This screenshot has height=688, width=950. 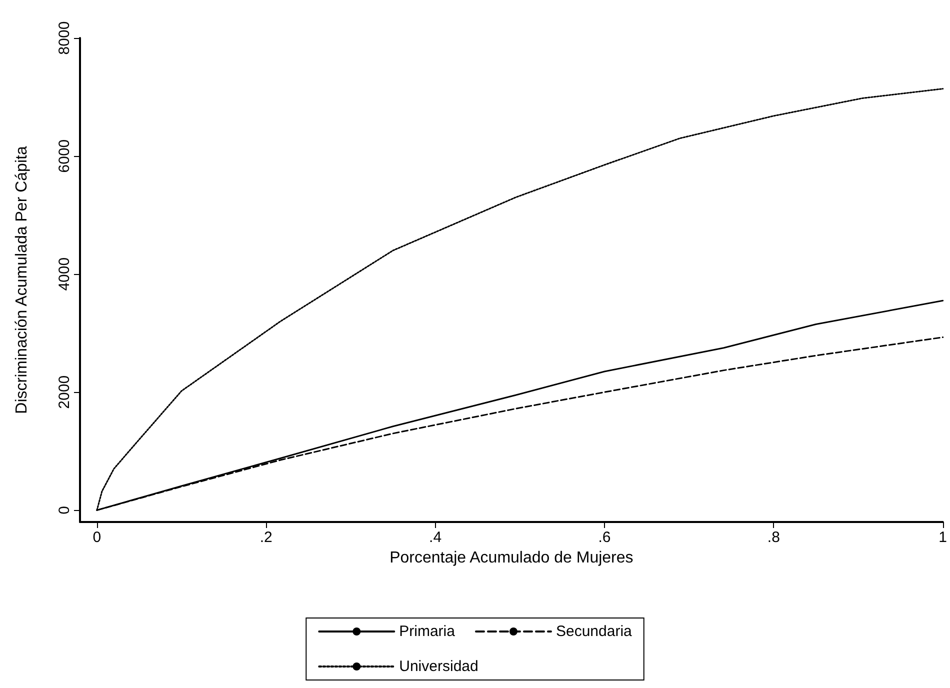 What do you see at coordinates (64, 274) in the screenshot?
I see `y-tick-label: 4000` at bounding box center [64, 274].